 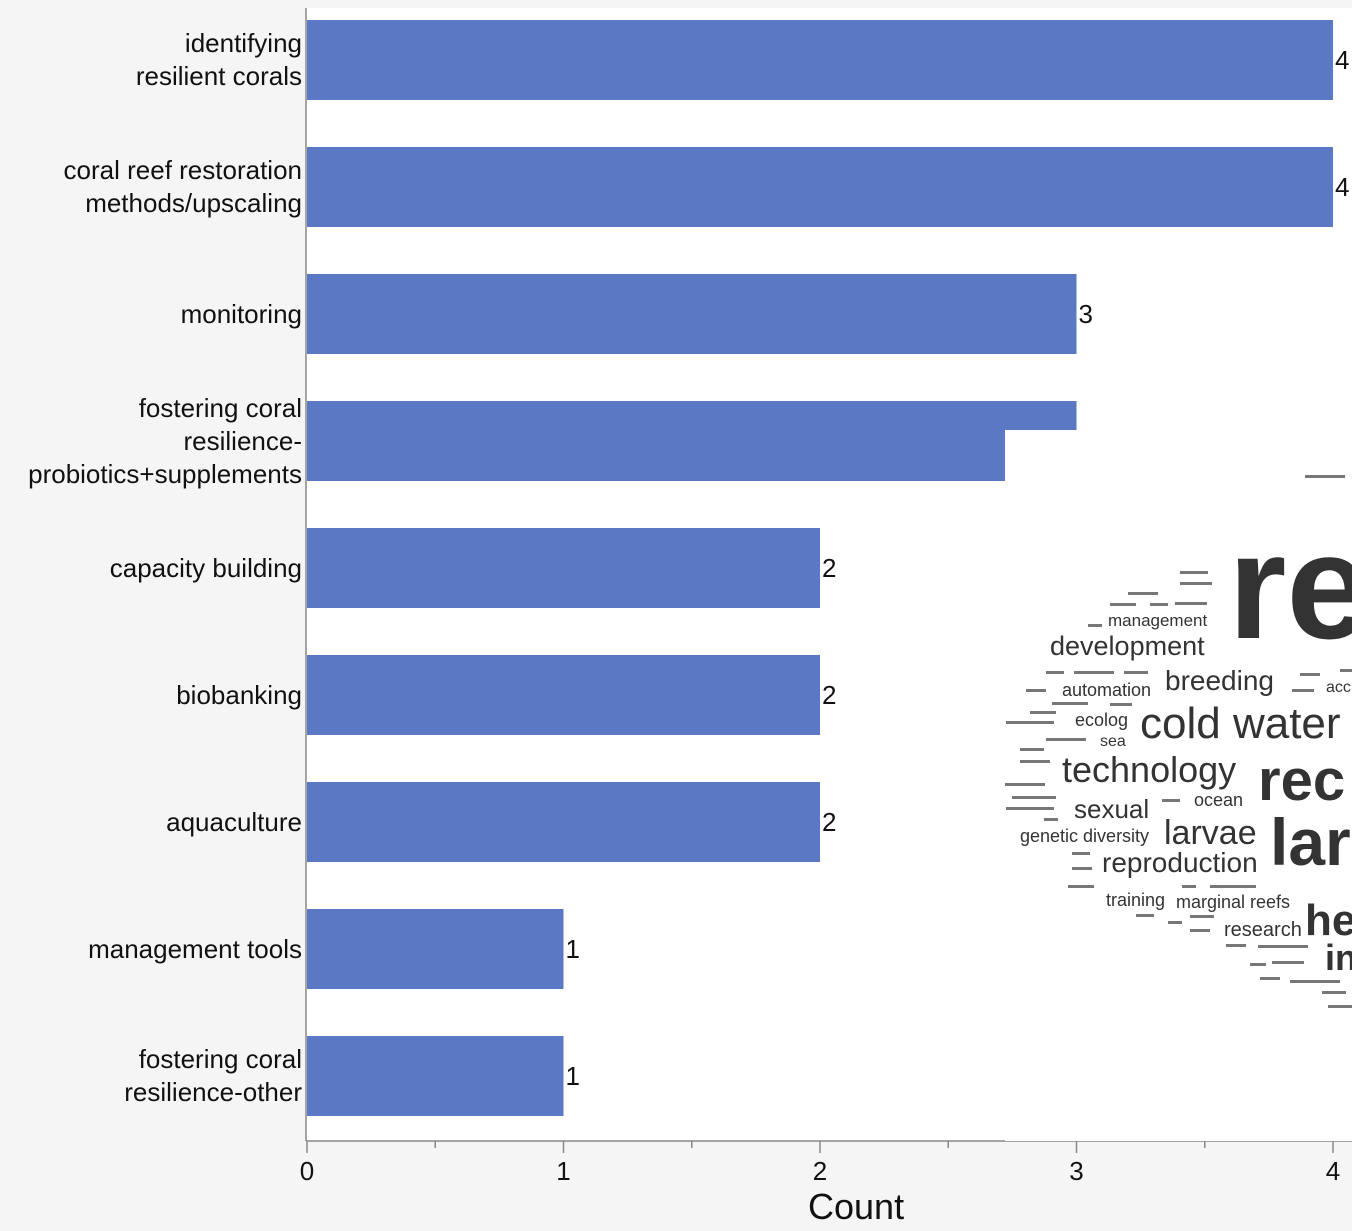 What do you see at coordinates (820, 1171) in the screenshot?
I see `x-tick-label-2: 2` at bounding box center [820, 1171].